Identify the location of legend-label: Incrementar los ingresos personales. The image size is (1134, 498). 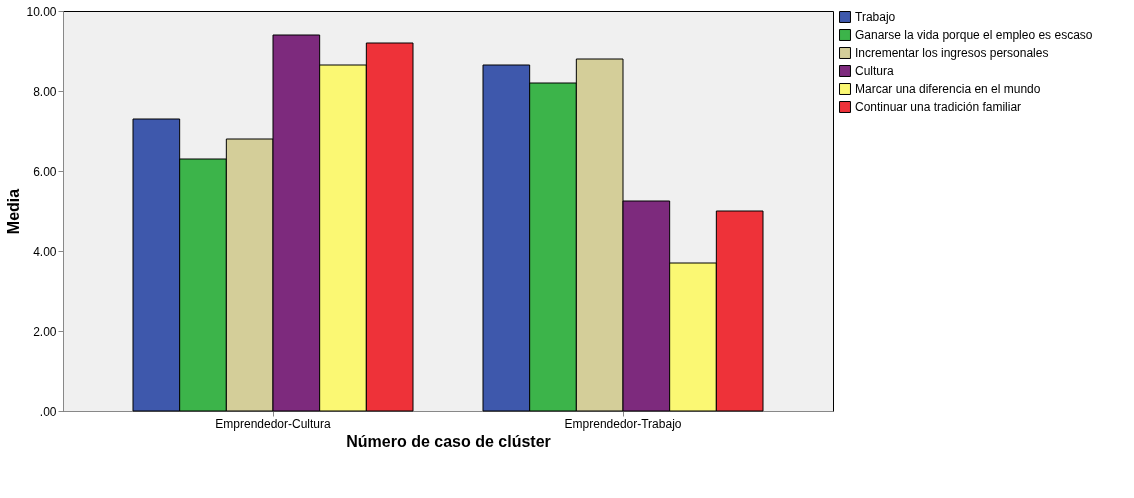
(952, 53).